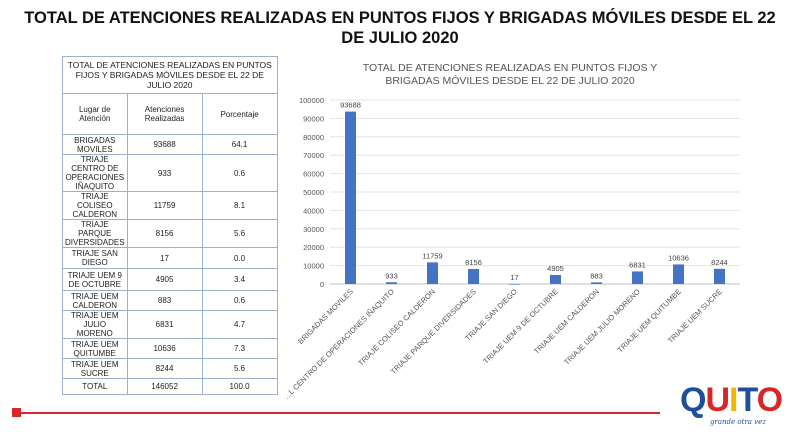 The height and width of the screenshot is (445, 800). Describe the element at coordinates (514, 277) in the screenshot. I see `data-label: 17` at that location.